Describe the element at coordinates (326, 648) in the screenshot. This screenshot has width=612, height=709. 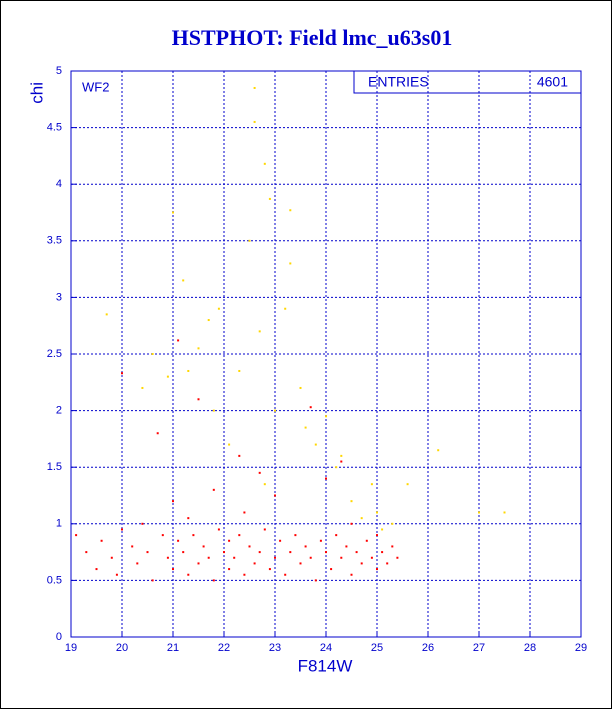
I see `x-tick-label: 24` at that location.